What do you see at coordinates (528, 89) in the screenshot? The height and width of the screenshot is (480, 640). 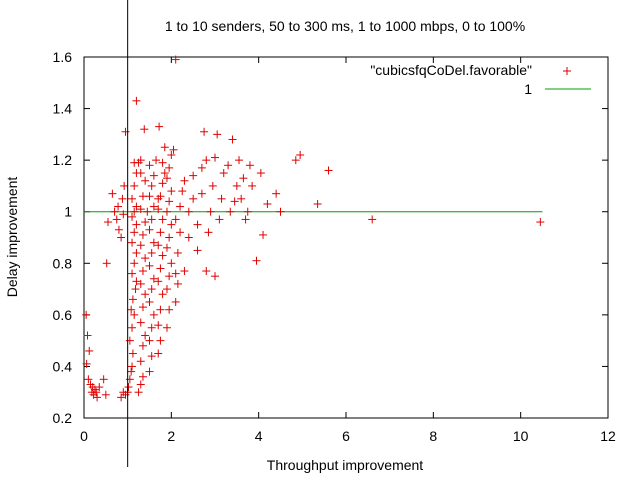 I see `legend-label-reference: 1` at bounding box center [528, 89].